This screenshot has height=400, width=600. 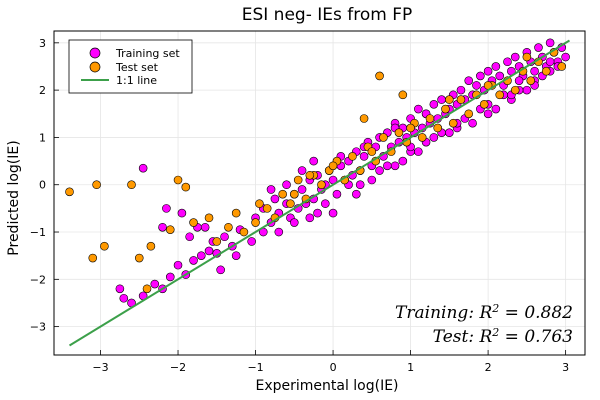 What do you see at coordinates (95, 53) in the screenshot?
I see `legend-marker-training` at bounding box center [95, 53].